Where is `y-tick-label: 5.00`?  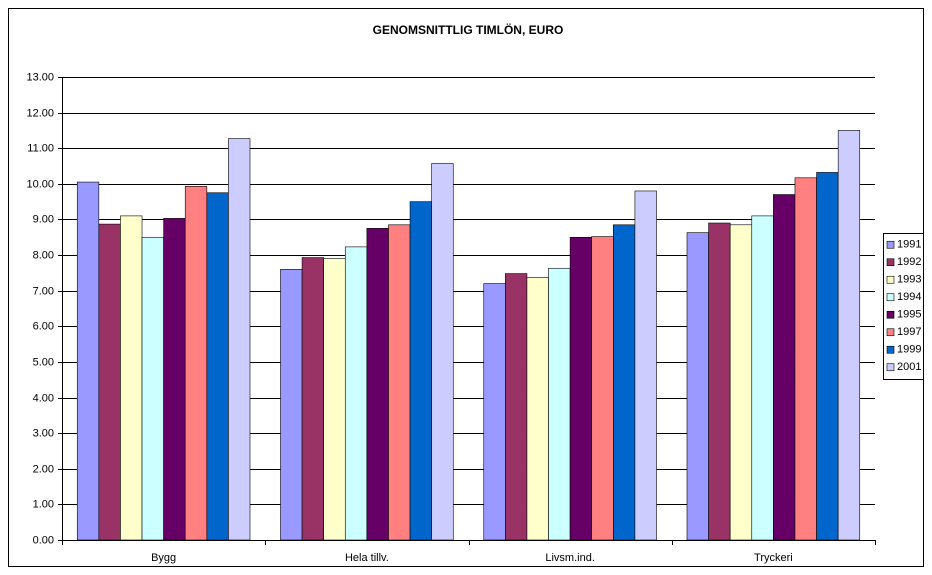 y-tick-label: 5.00 is located at coordinates (43, 362).